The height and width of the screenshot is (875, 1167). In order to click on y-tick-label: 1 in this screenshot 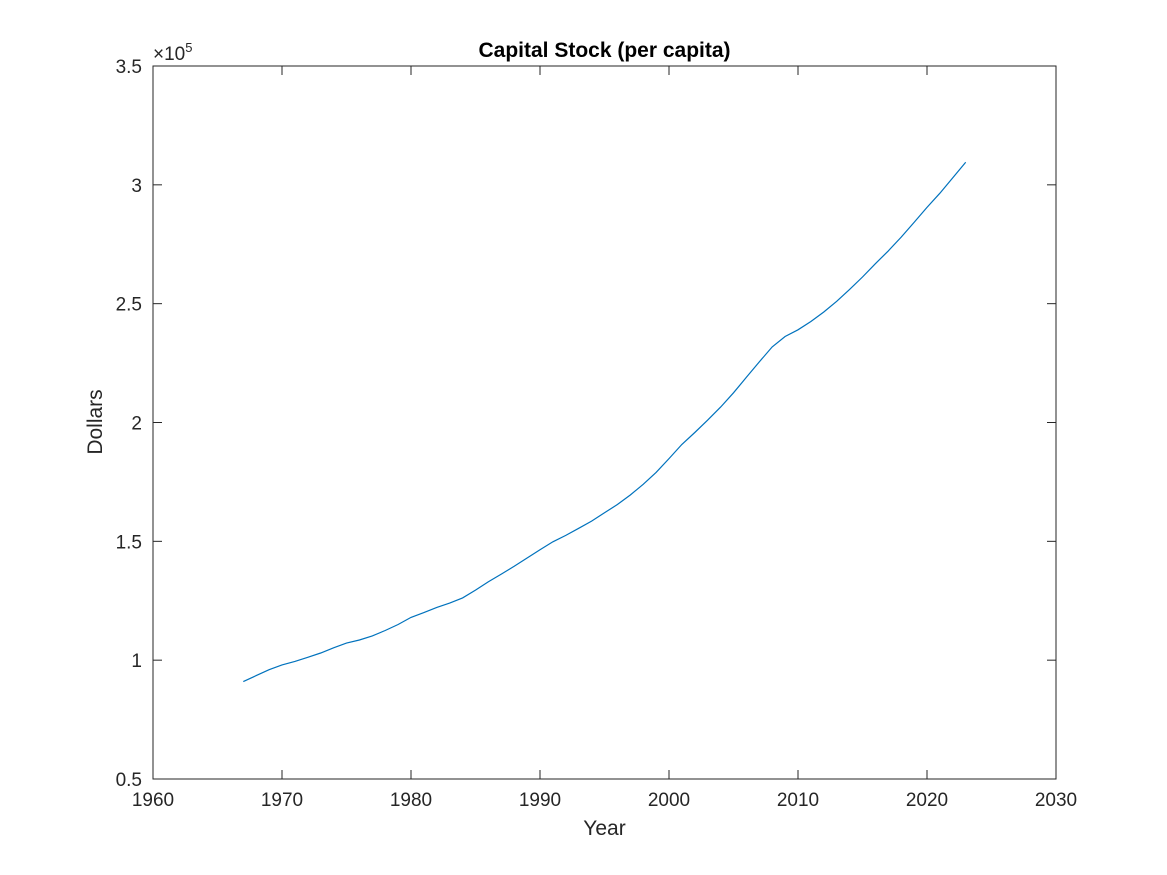, I will do `click(136, 661)`.